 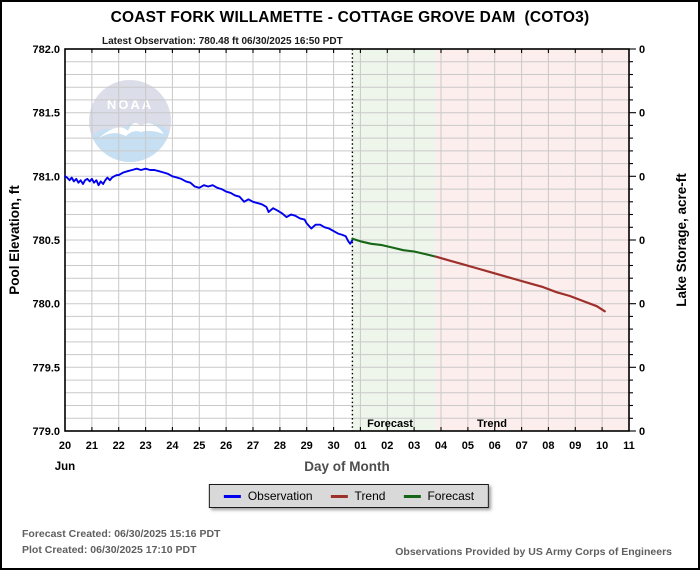 I want to click on svg-text: 779.0, so click(x=46, y=432).